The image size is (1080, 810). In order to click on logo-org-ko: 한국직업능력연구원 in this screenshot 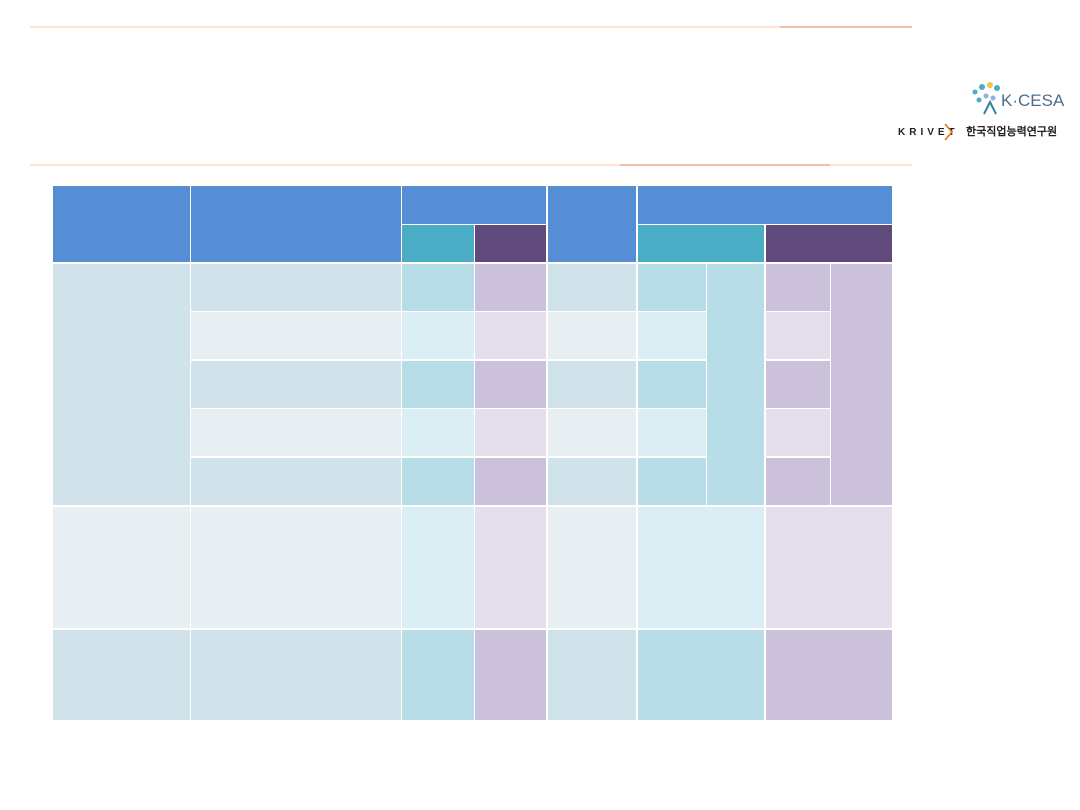, I will do `click(1011, 131)`.